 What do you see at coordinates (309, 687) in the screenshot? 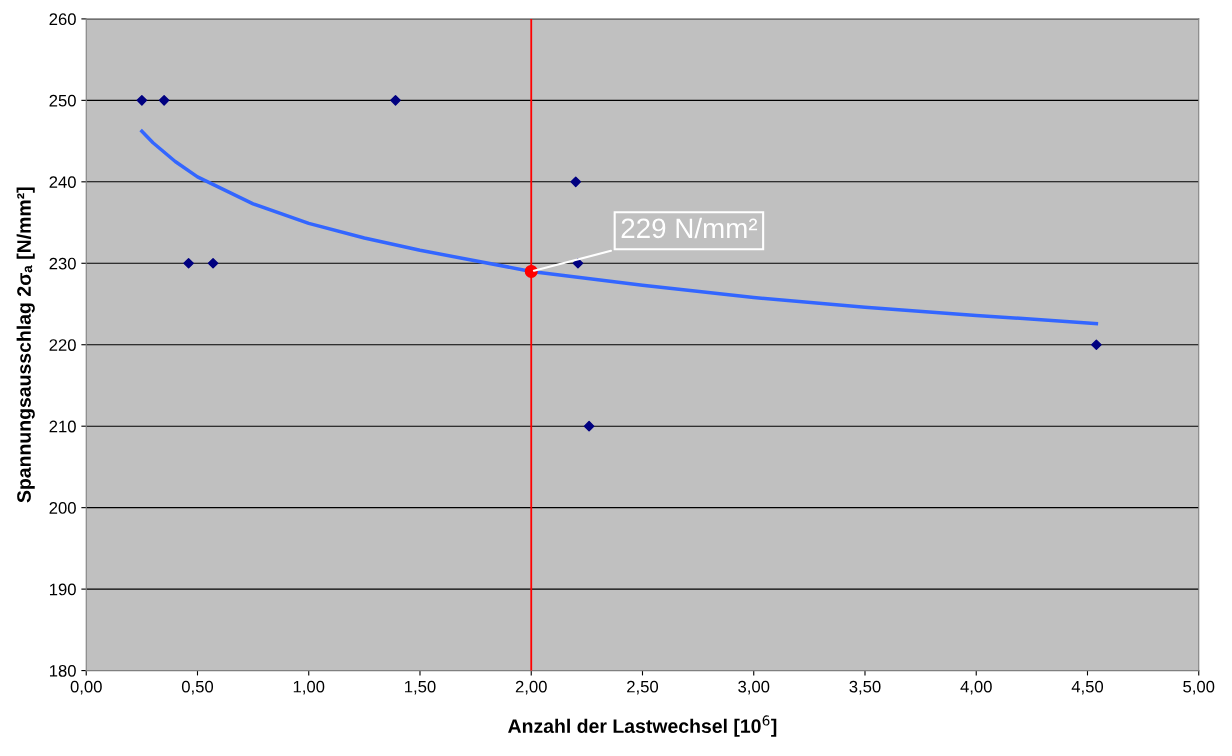
I see `x-tick-label: 1,00` at bounding box center [309, 687].